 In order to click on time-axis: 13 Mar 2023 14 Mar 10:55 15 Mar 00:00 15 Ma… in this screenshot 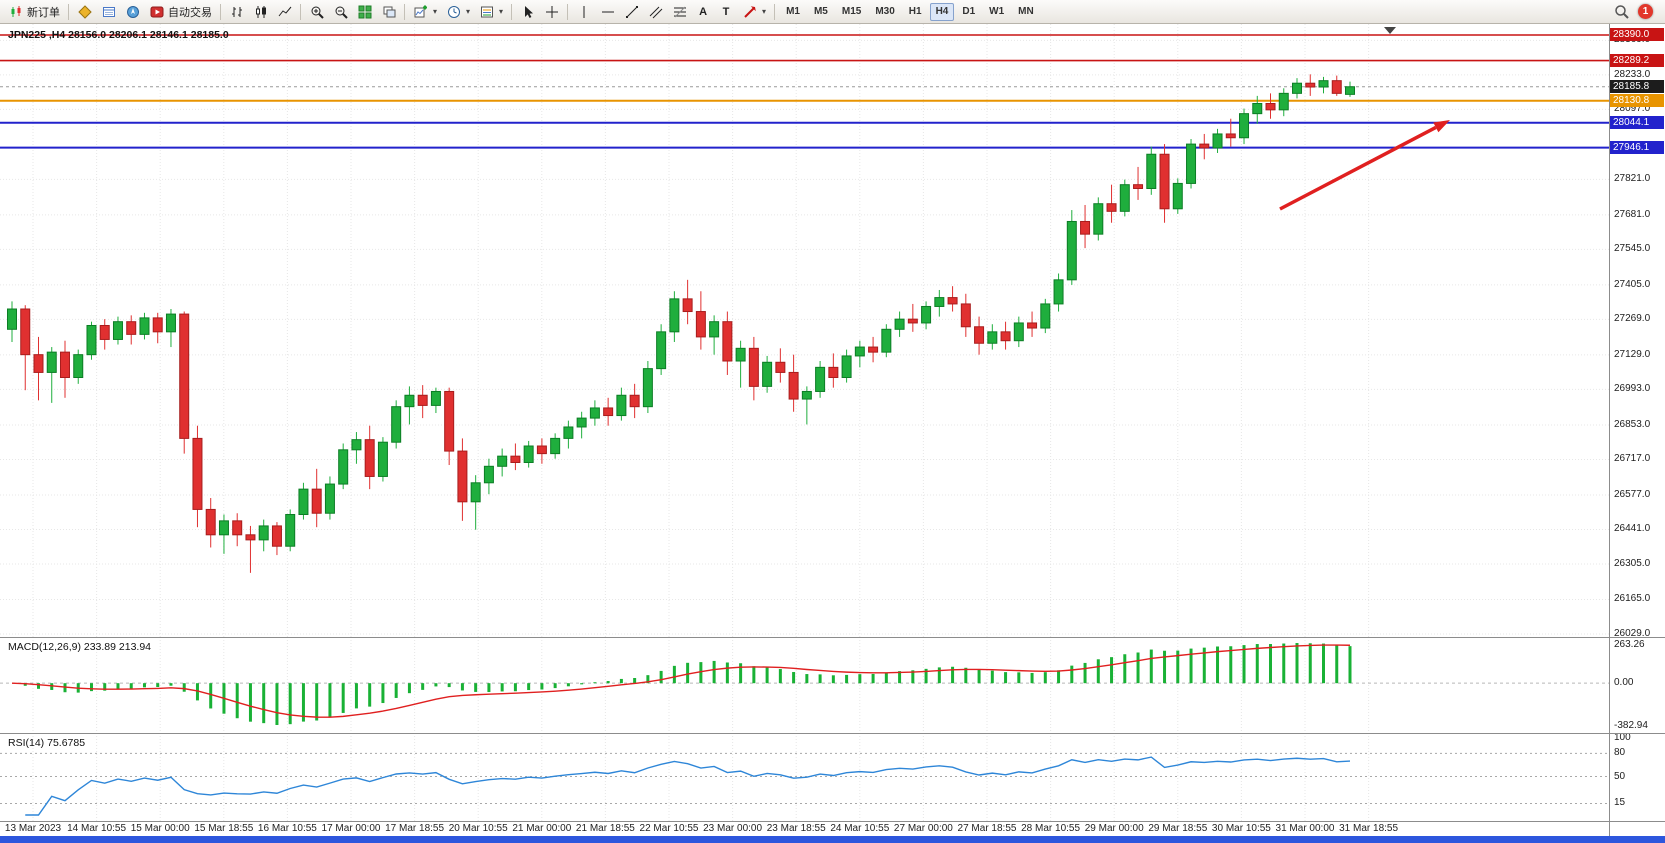, I will do `click(804, 829)`.